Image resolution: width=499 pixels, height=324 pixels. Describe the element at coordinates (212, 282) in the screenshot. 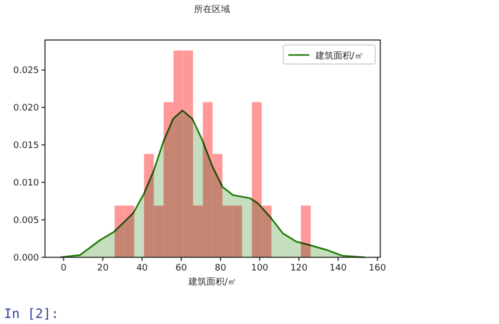

I see `x-axis-title: 建筑面积/㎡` at that location.